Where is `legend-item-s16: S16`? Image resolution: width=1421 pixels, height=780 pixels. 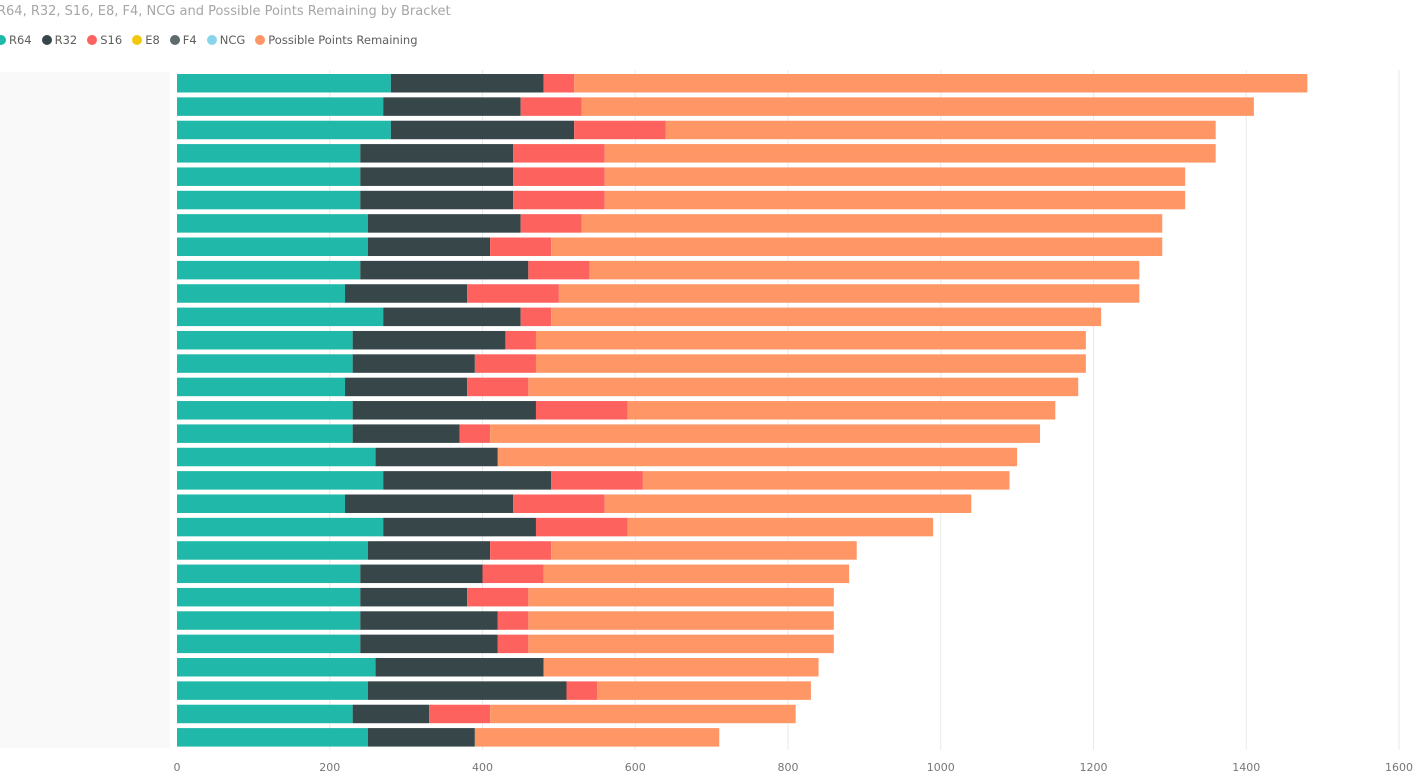 legend-item-s16: S16 is located at coordinates (104, 40).